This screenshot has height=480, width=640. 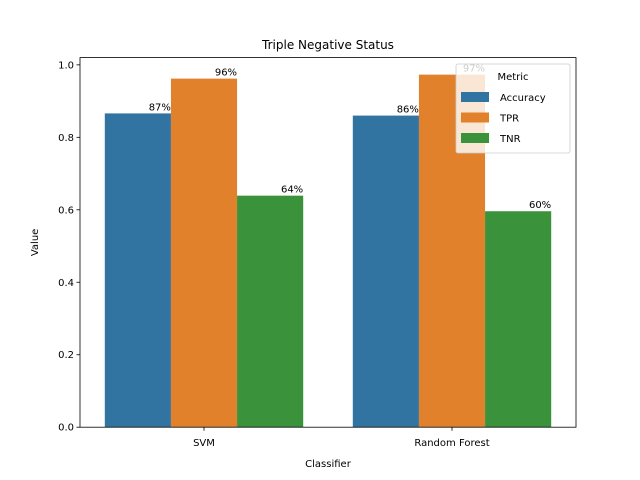 I want to click on legend-entry: TPR, so click(x=509, y=119).